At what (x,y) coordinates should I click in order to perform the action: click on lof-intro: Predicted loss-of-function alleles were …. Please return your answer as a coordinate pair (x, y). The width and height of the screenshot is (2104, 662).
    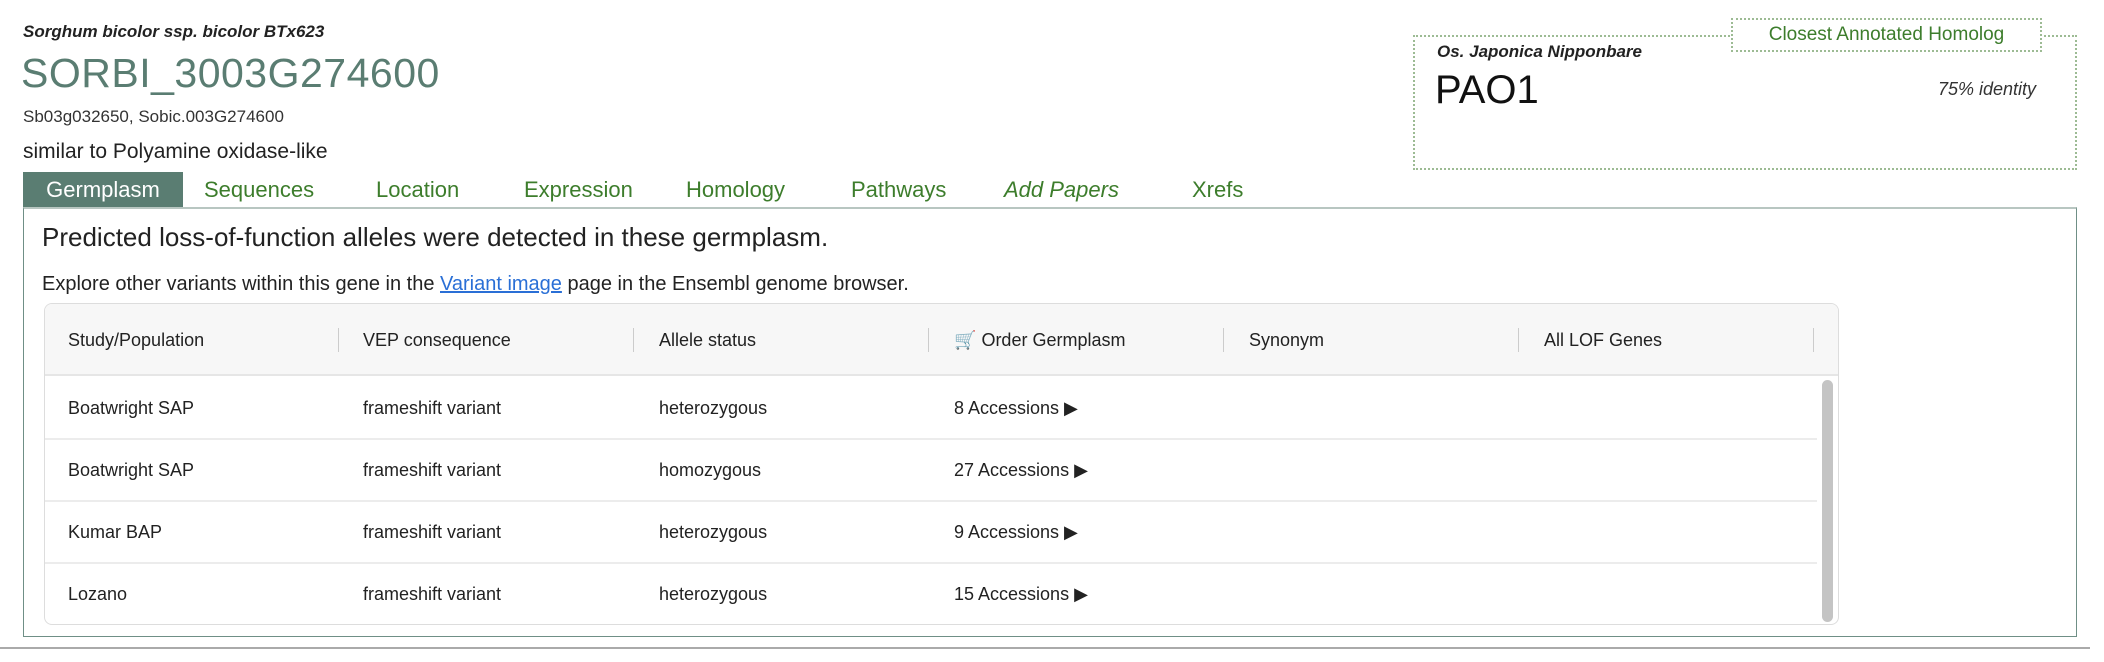
    Looking at the image, I should click on (435, 237).